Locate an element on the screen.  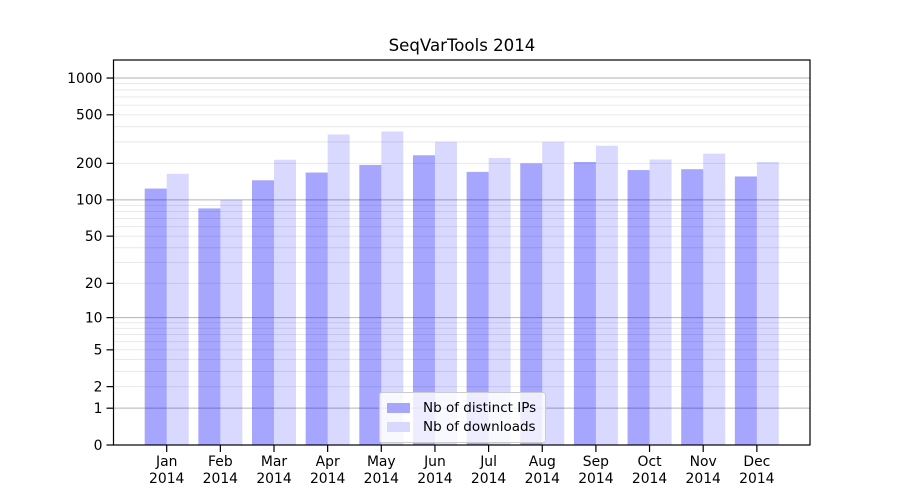
legend-label-downloads: Nb of downloads is located at coordinates (479, 426).